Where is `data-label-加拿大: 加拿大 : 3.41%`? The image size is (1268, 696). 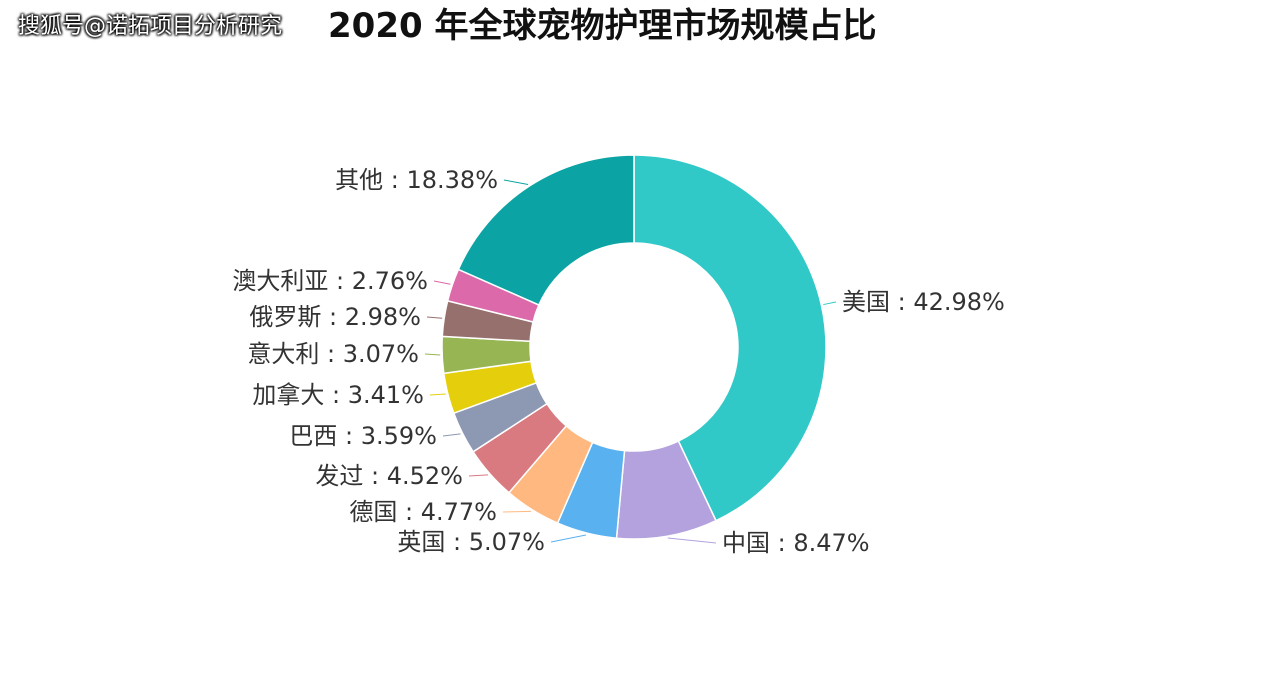 data-label-加拿大: 加拿大 : 3.41% is located at coordinates (338, 395).